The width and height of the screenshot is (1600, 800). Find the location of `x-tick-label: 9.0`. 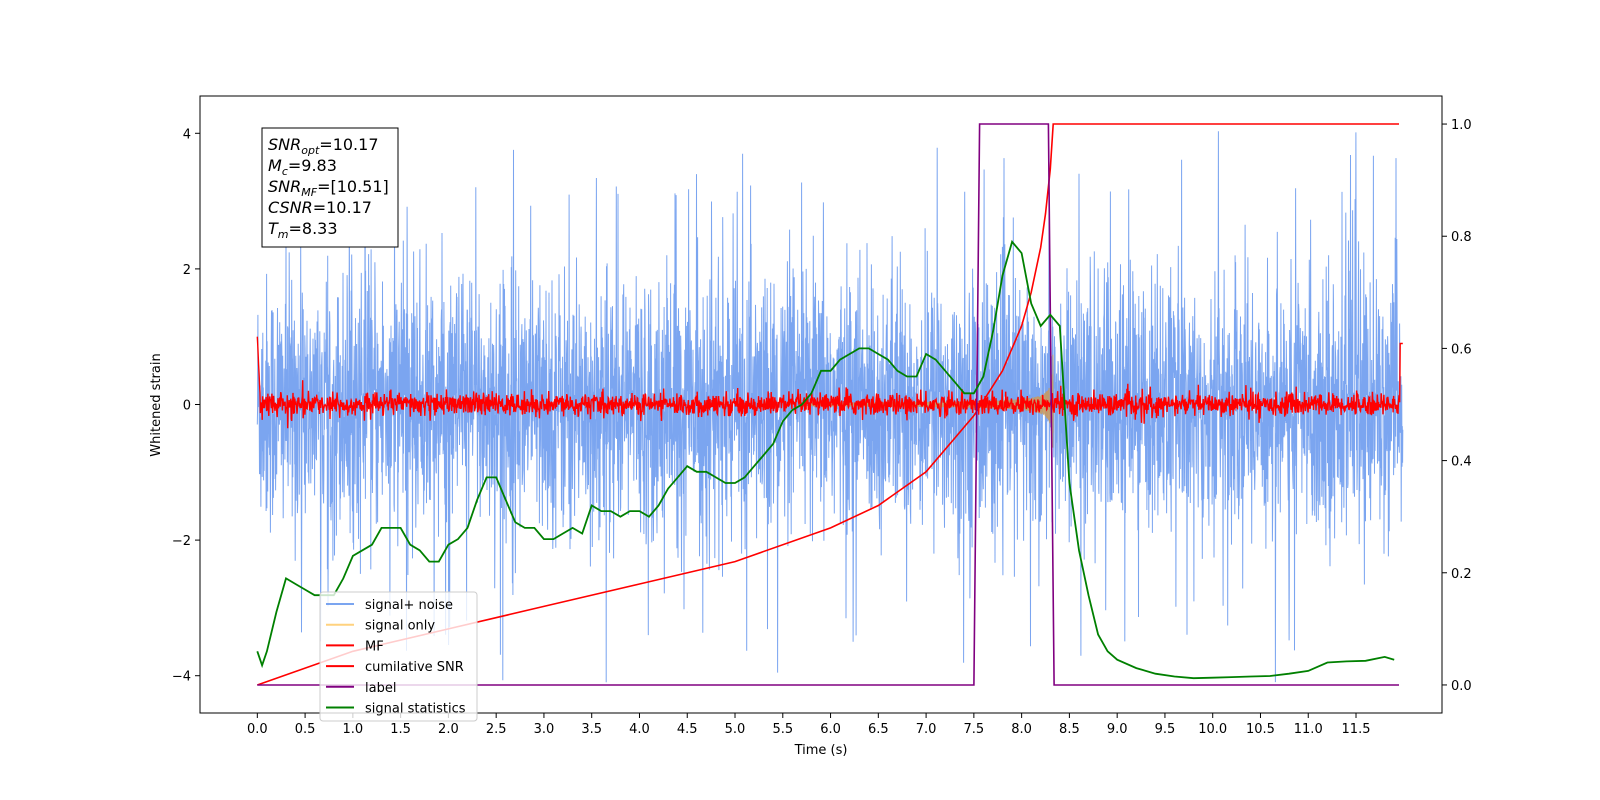

x-tick-label: 9.0 is located at coordinates (1117, 729).